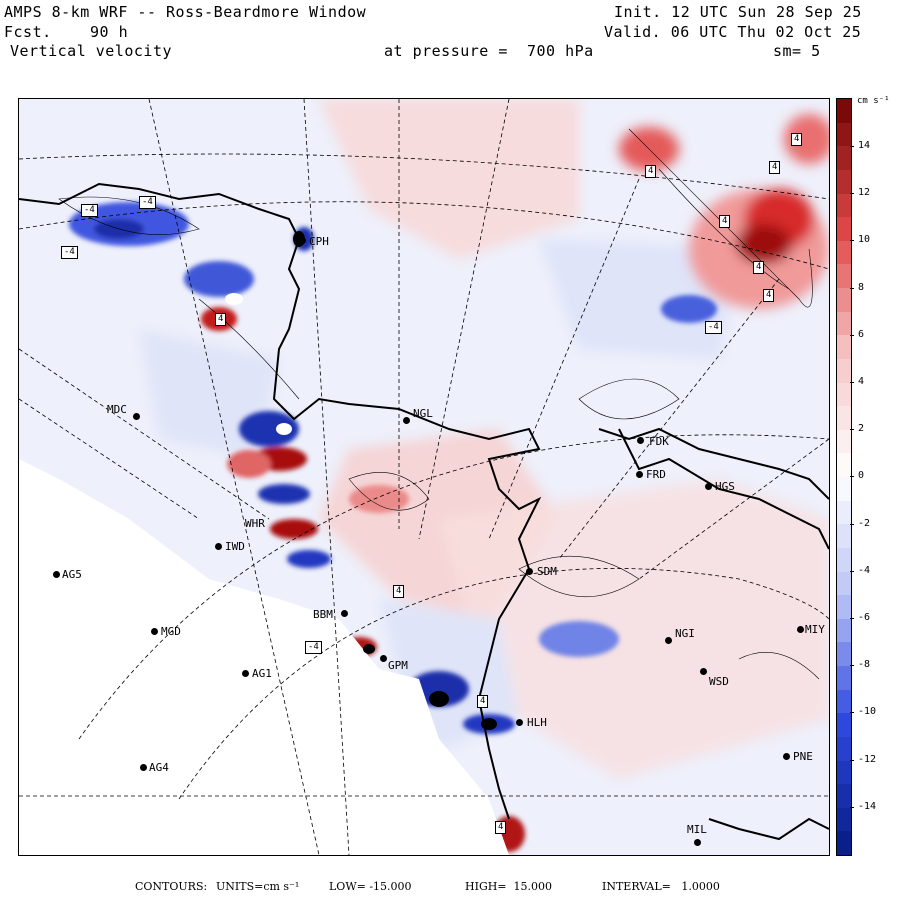  What do you see at coordinates (873, 101) in the screenshot?
I see `colorbar-units: cm s⁻¹` at bounding box center [873, 101].